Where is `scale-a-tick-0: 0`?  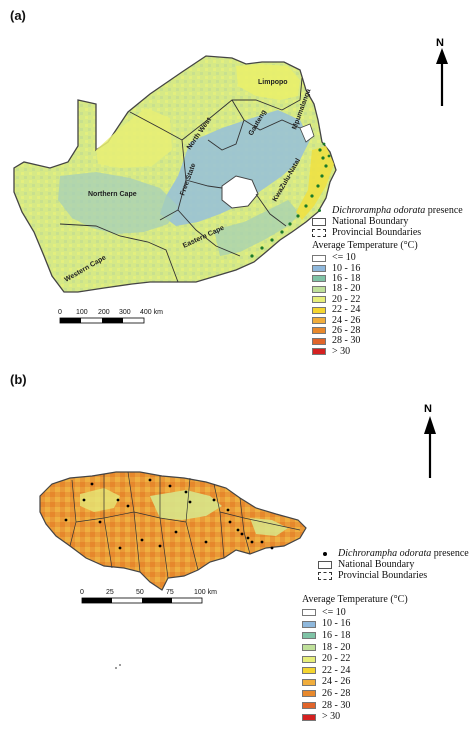 scale-a-tick-0: 0 is located at coordinates (60, 312).